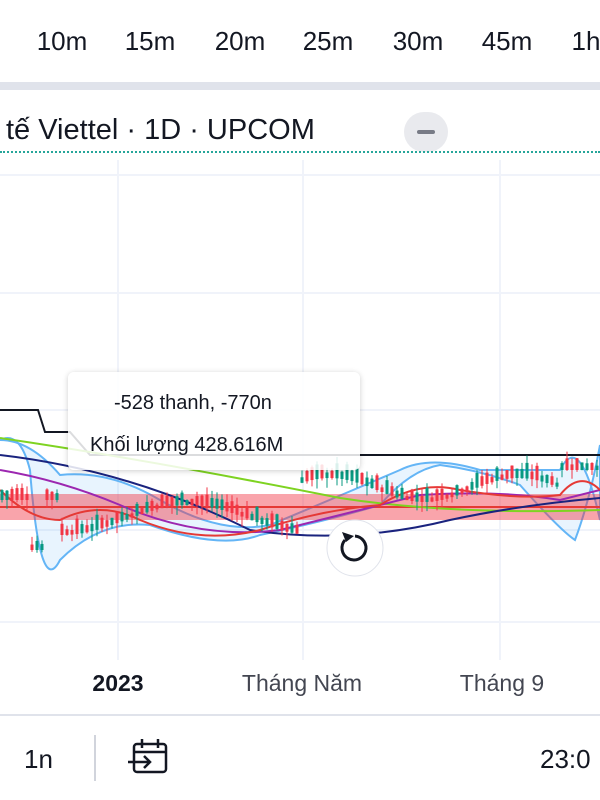  What do you see at coordinates (62, 41) in the screenshot?
I see `timeframe-tab: 10m` at bounding box center [62, 41].